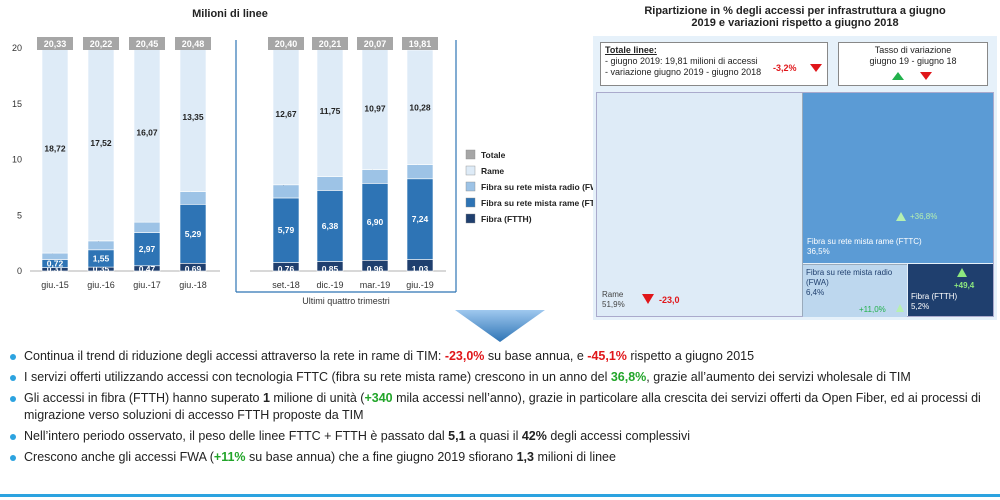 The height and width of the screenshot is (500, 1000). Describe the element at coordinates (464, 356) in the screenshot. I see `bullet-text-part: -23,0%` at that location.